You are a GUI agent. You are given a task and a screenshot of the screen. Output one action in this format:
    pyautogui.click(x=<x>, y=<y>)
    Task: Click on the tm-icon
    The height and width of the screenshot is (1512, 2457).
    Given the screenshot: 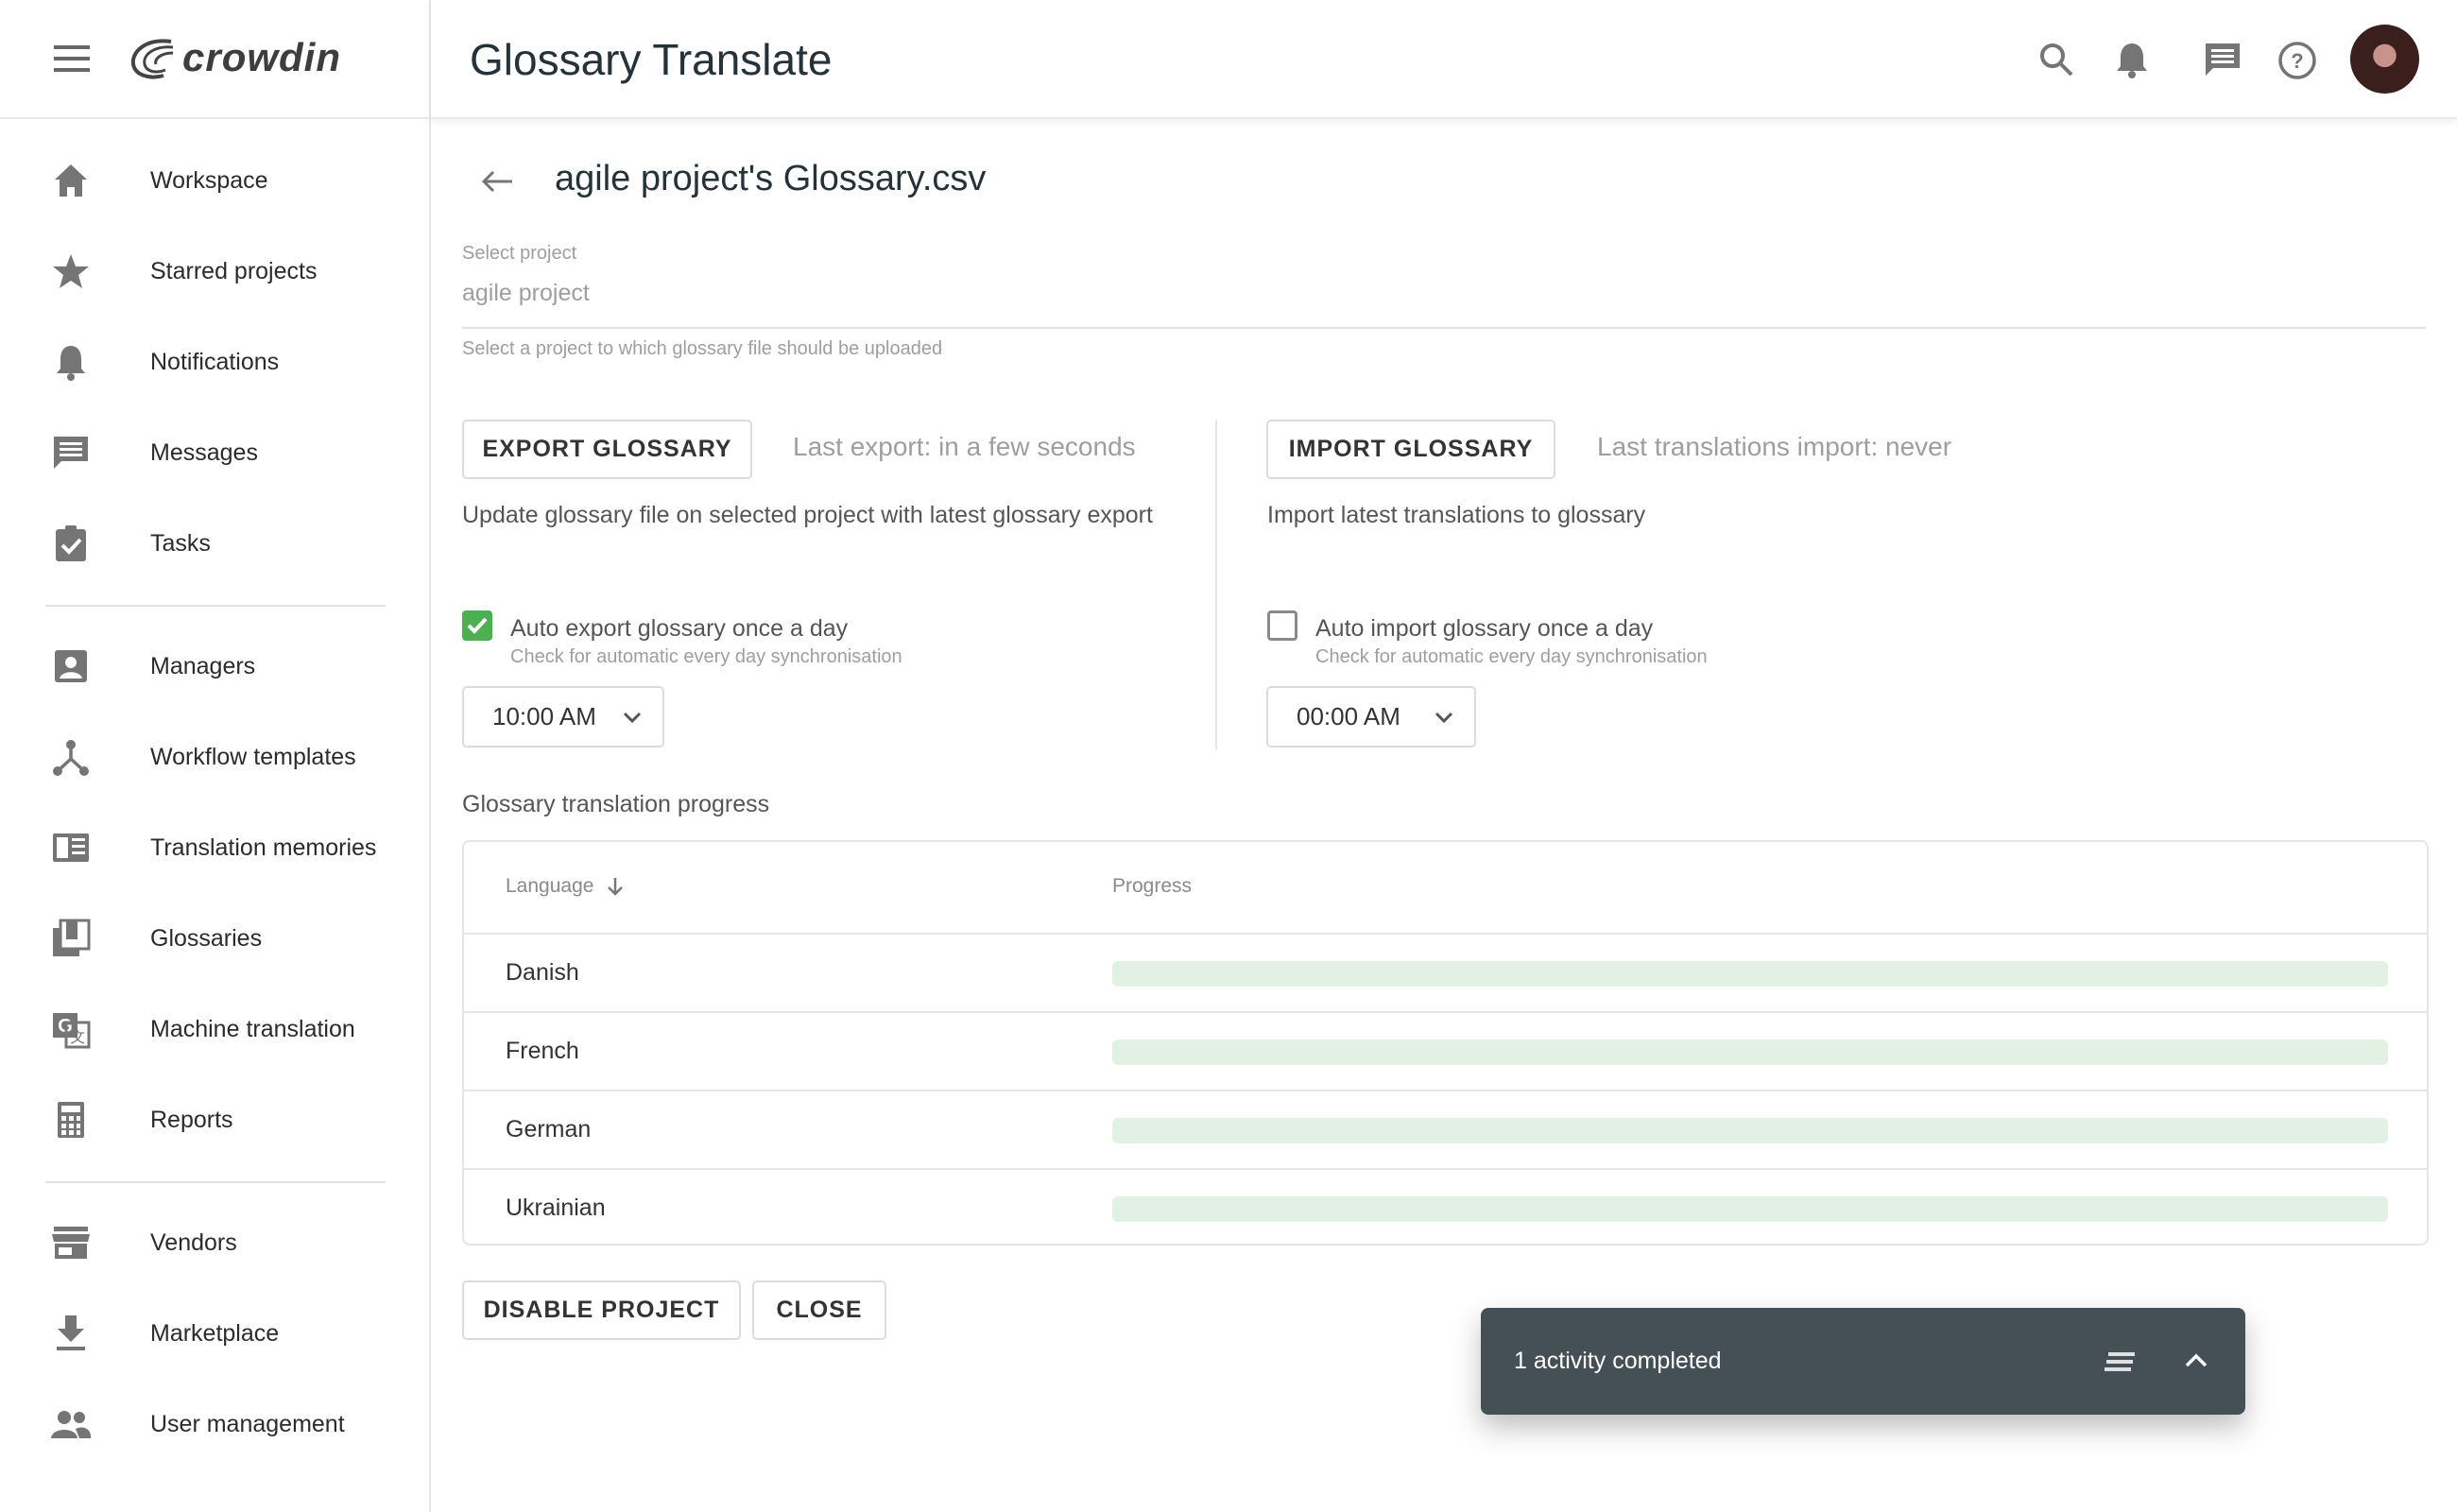 What is the action you would take?
    pyautogui.click(x=71, y=847)
    